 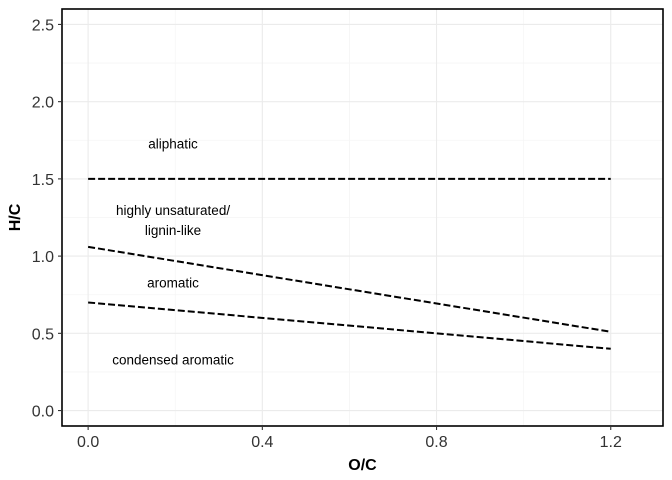 I want to click on y-tick-label: 2.5, so click(x=43, y=25).